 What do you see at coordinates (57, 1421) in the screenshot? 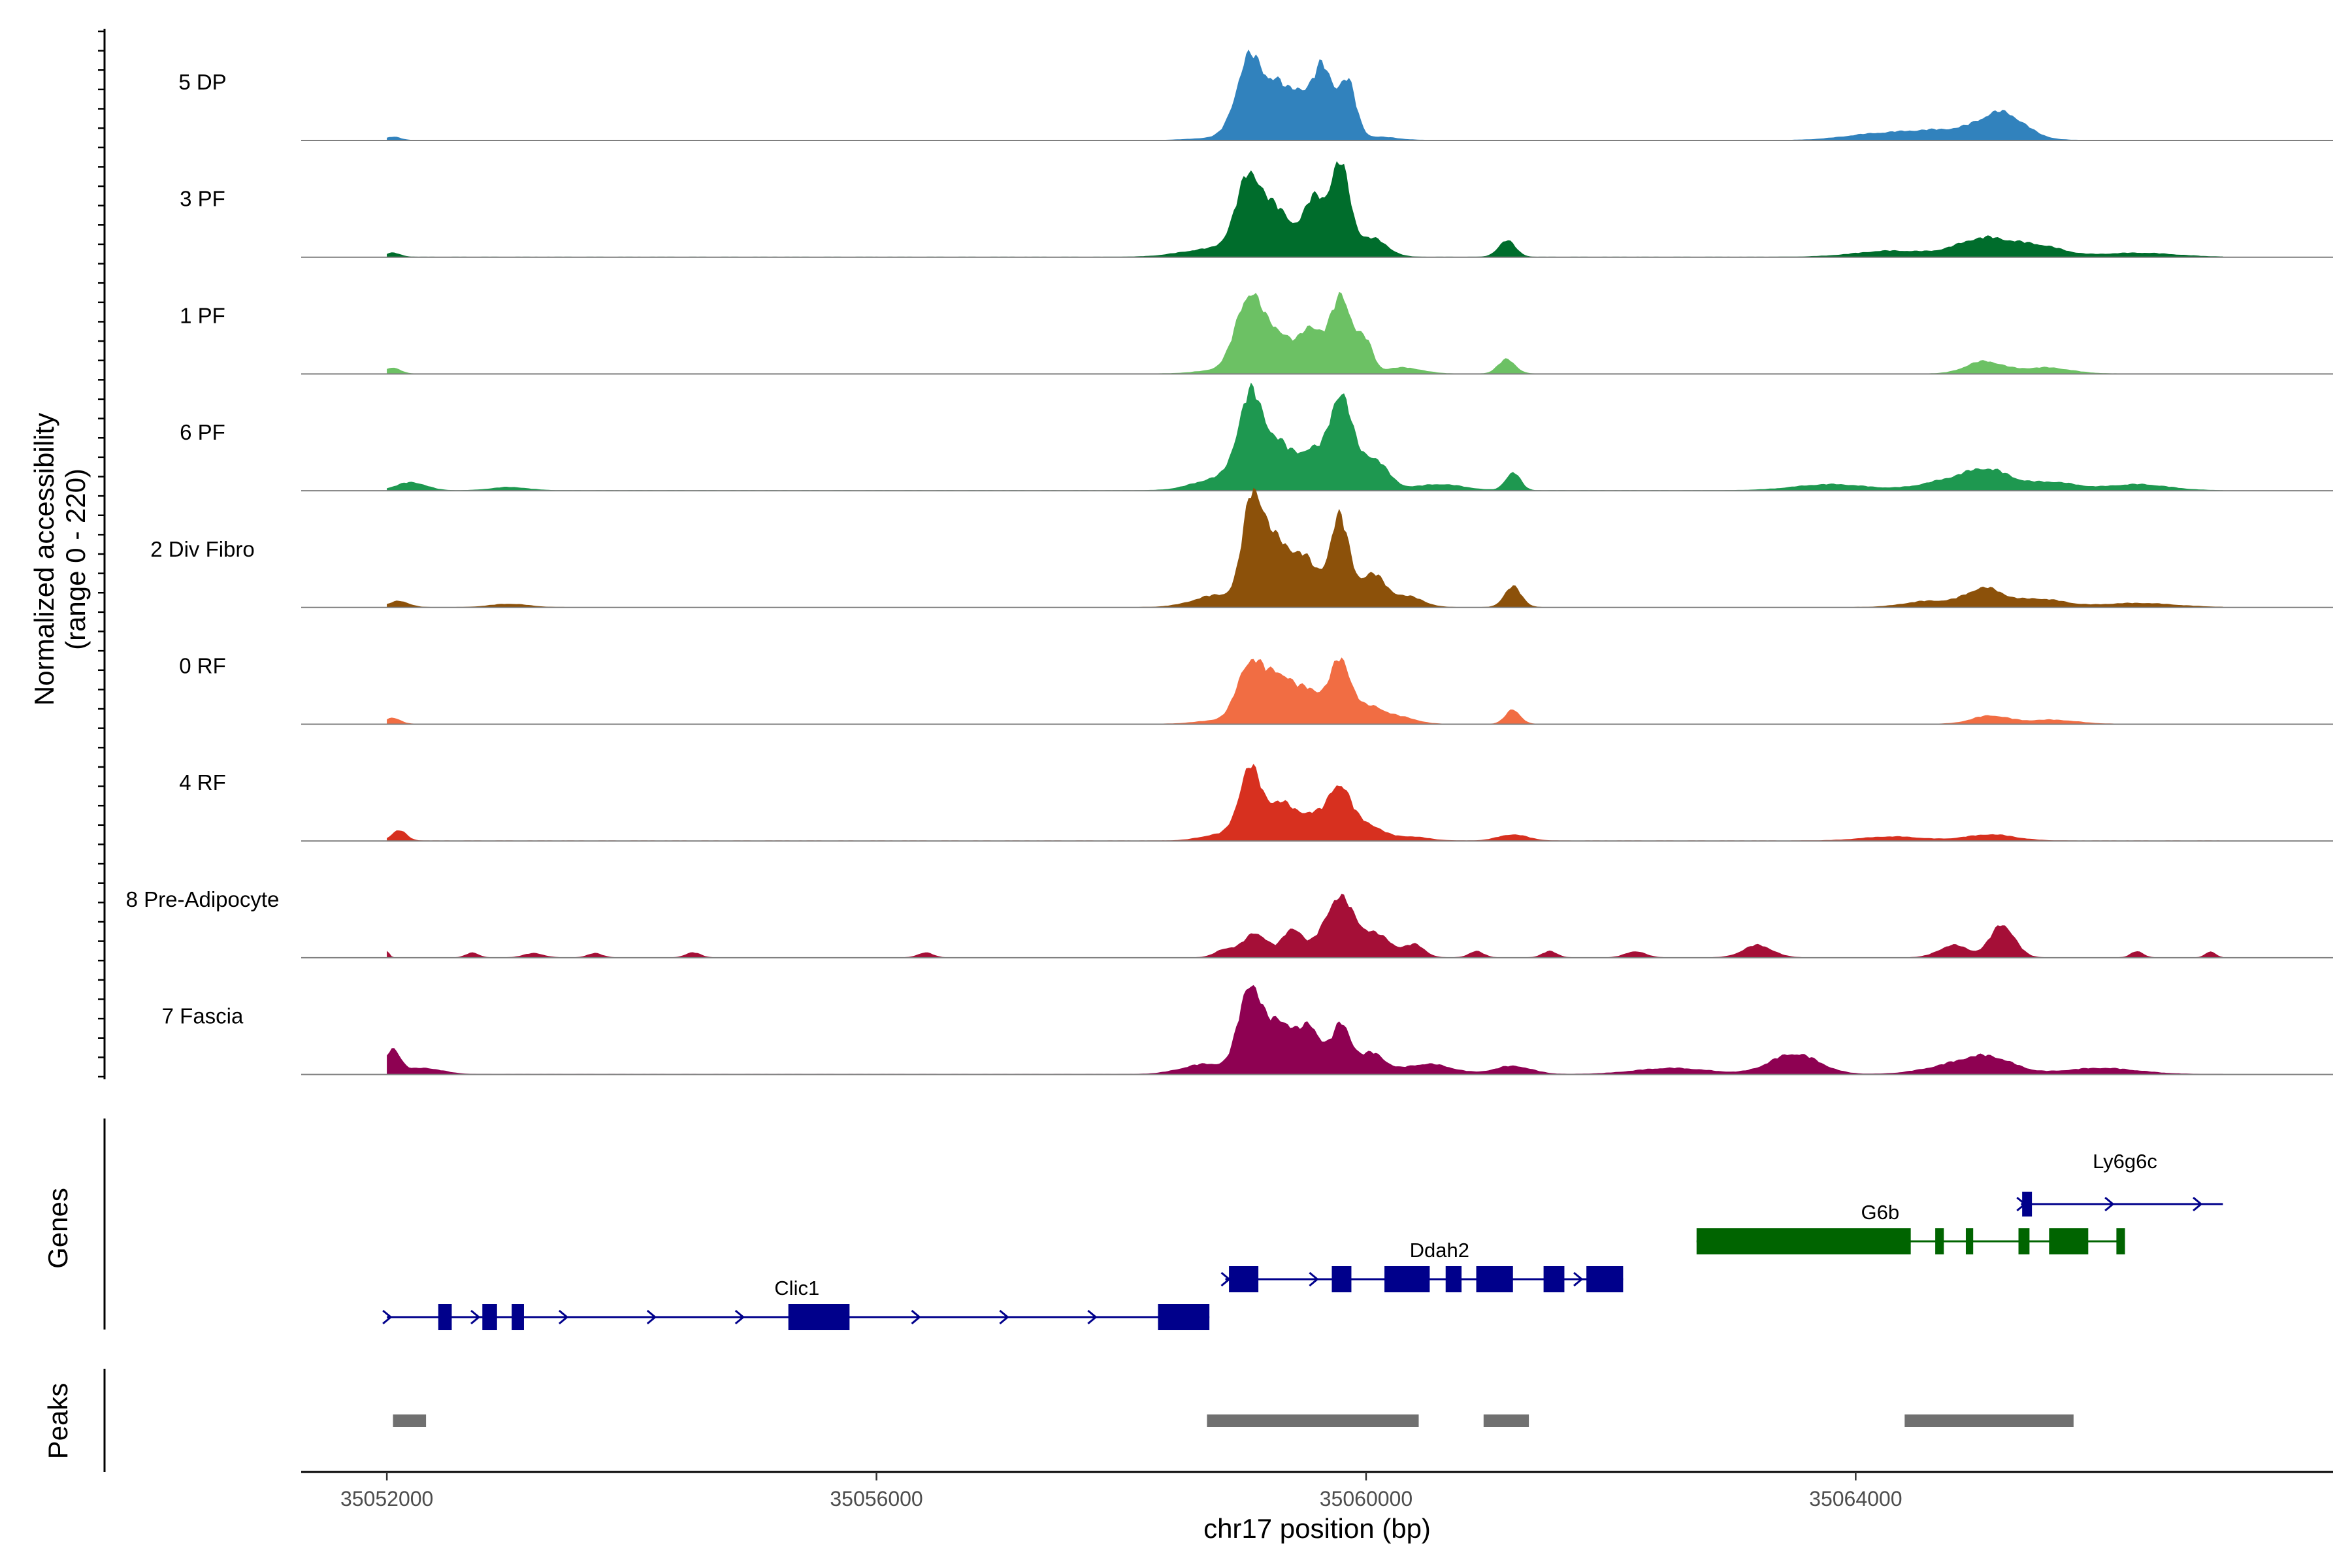
I see `peaks-panel-label: Peaks` at bounding box center [57, 1421].